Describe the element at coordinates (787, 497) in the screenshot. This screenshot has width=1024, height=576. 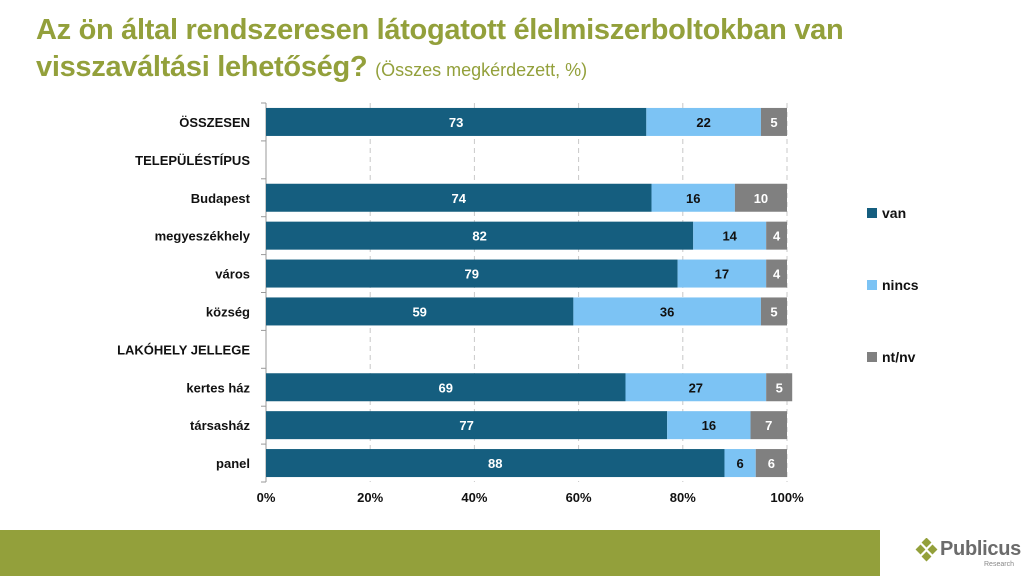
I see `x-tick-label: 100%` at that location.